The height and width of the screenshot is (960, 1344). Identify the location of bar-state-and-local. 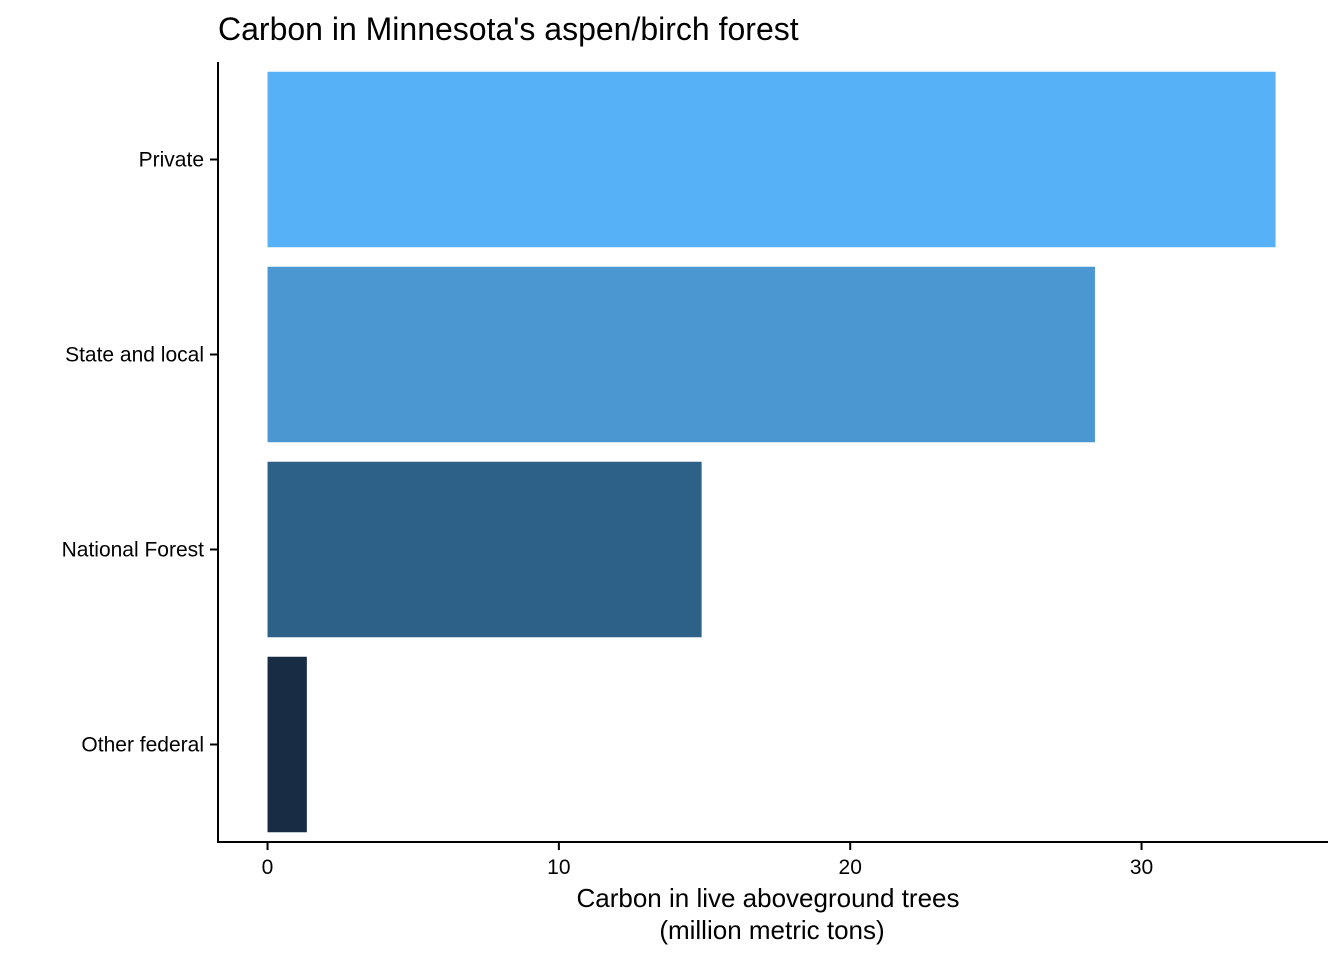
(681, 354).